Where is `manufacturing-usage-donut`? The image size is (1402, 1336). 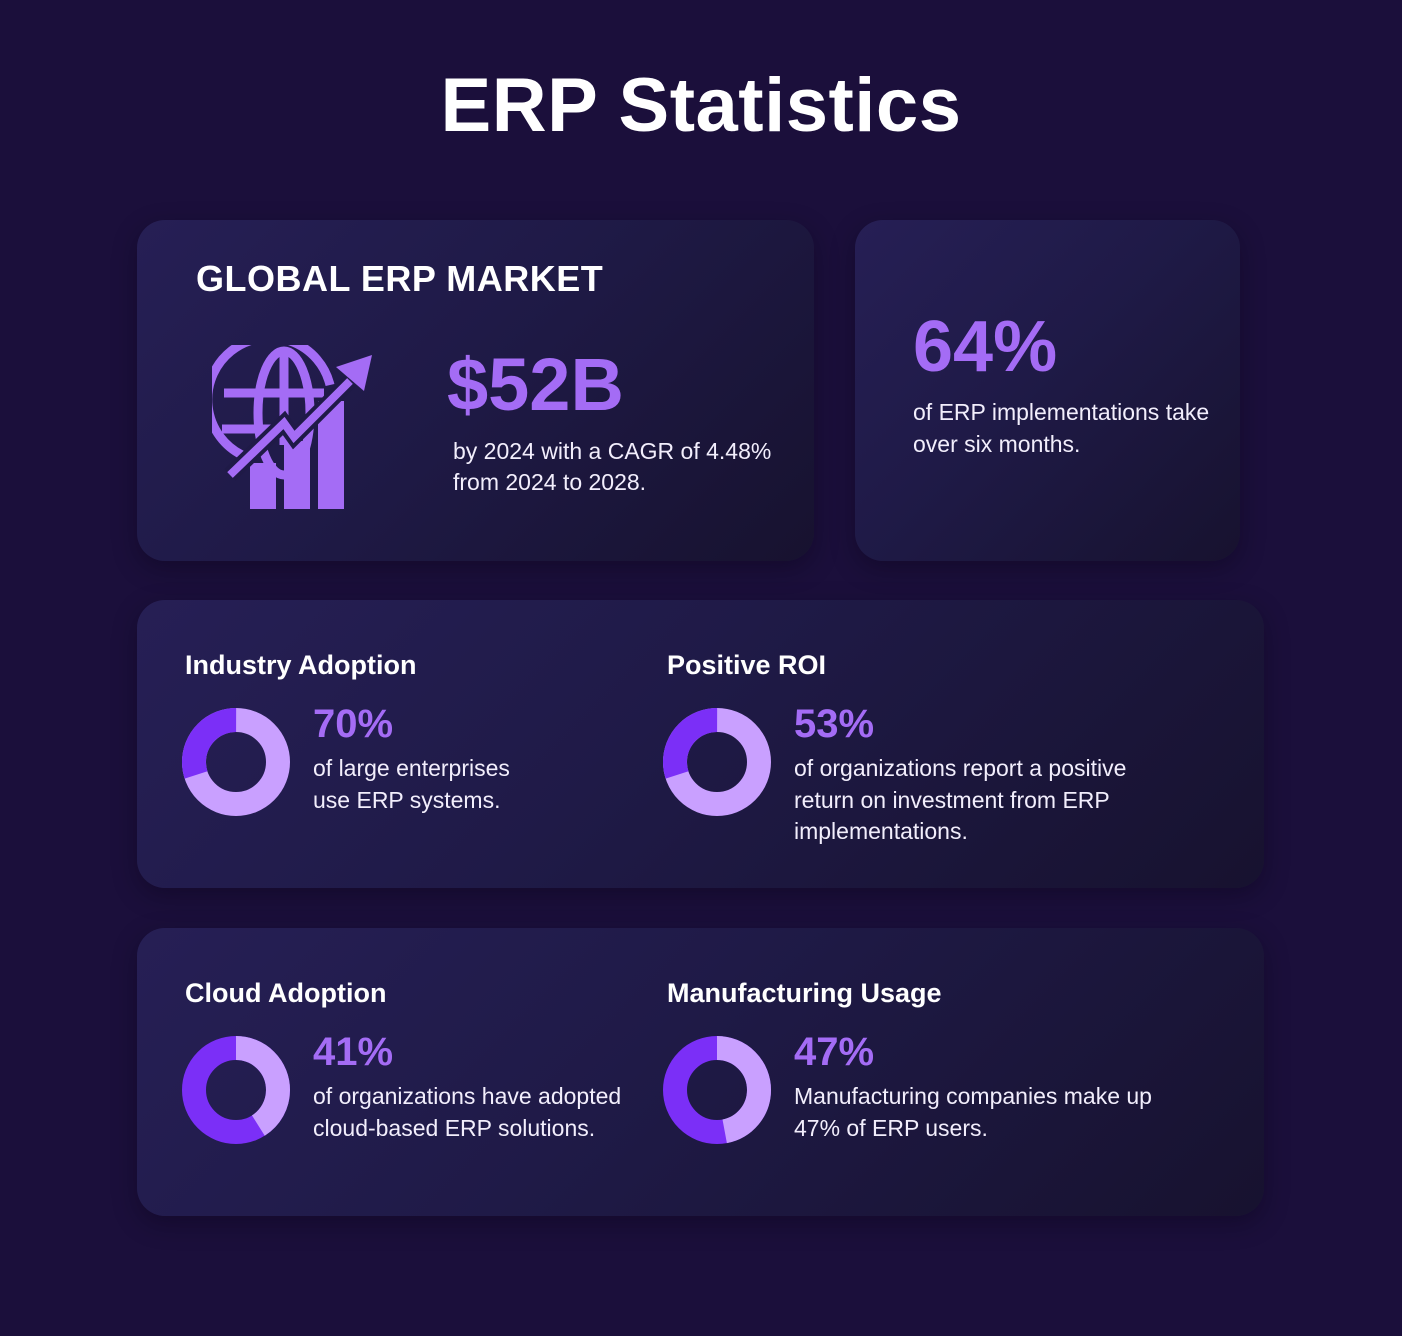
manufacturing-usage-donut is located at coordinates (717, 1090).